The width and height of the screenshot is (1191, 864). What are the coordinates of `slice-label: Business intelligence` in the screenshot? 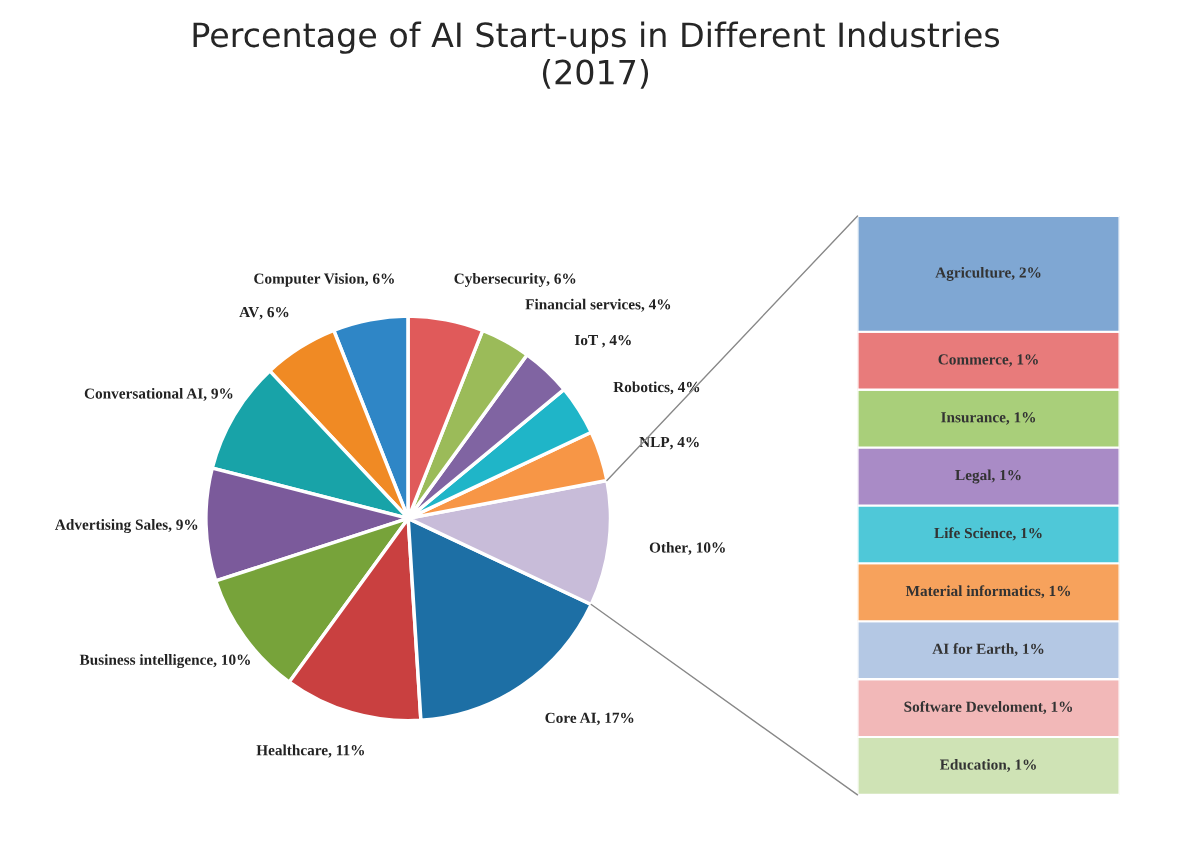 It's located at (146, 661).